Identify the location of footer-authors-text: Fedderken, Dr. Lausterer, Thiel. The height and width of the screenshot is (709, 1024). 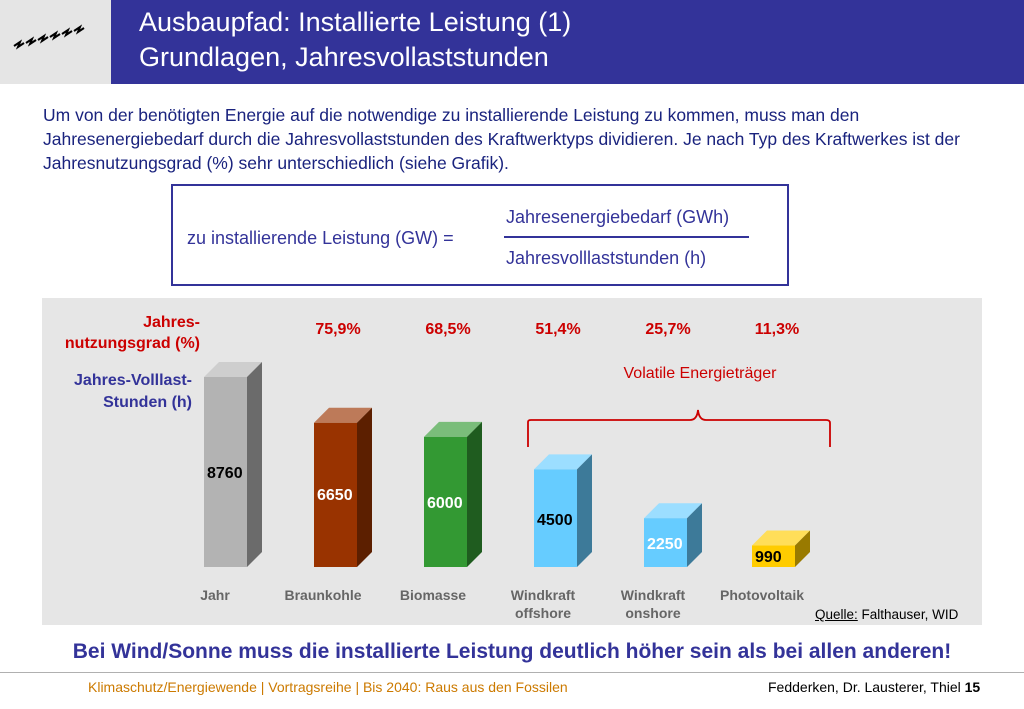
(866, 687).